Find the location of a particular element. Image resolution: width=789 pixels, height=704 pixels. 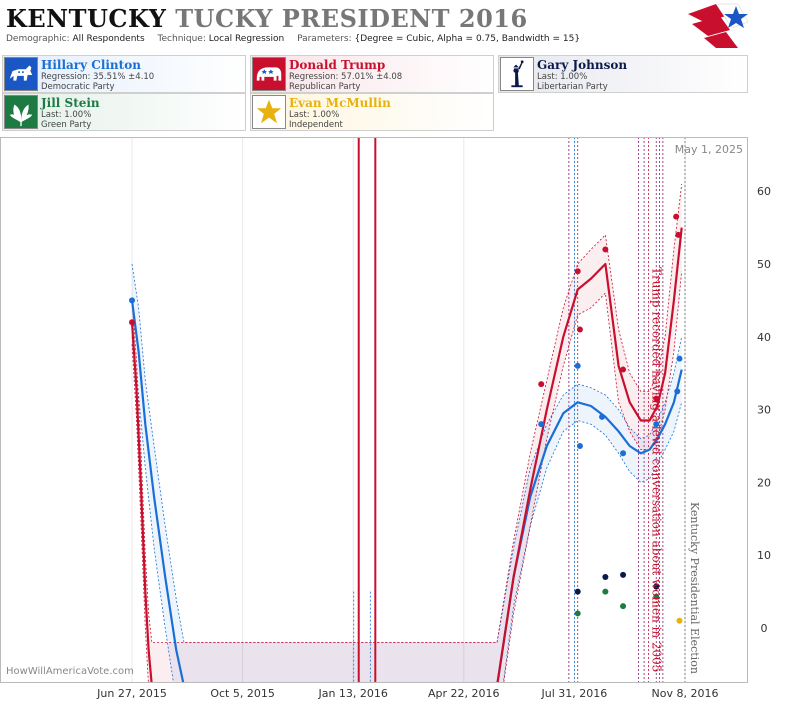

x-tick-label: Oct 5, 2015 is located at coordinates (242, 693).